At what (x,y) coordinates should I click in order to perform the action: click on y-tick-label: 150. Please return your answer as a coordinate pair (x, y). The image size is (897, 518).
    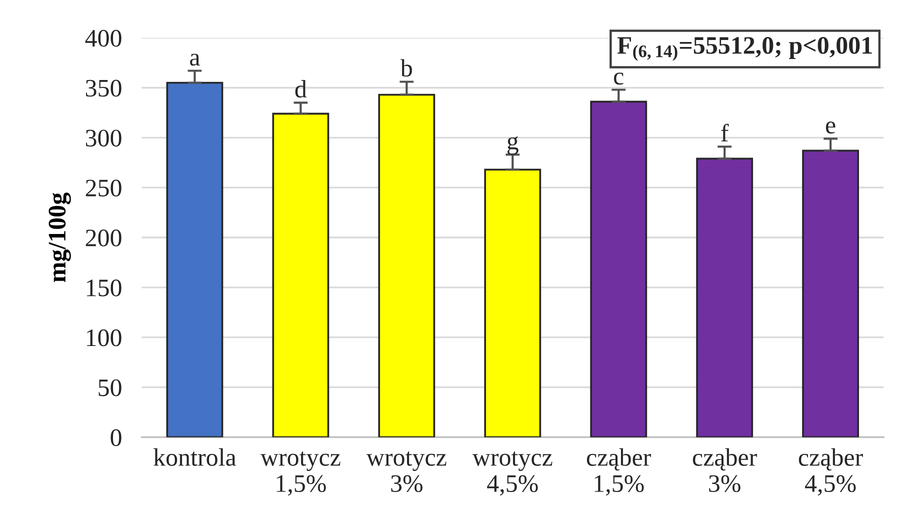
    Looking at the image, I should click on (104, 287).